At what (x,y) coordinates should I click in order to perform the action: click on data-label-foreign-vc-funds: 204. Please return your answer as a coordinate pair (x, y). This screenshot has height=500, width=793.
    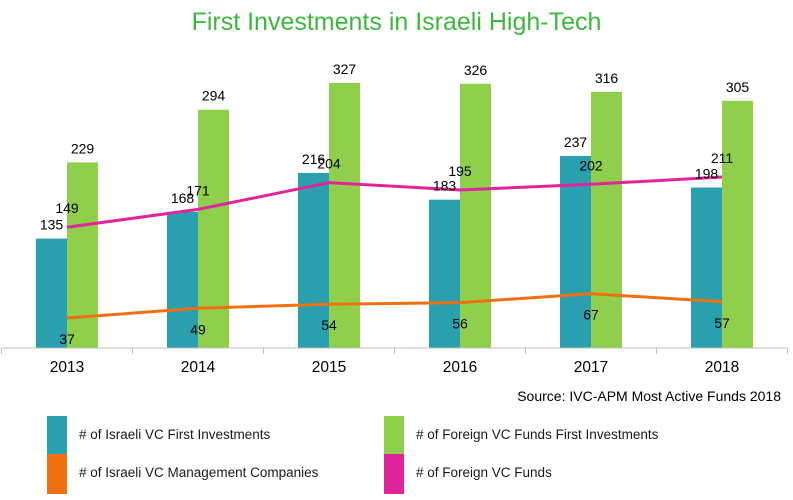
    Looking at the image, I should click on (329, 164).